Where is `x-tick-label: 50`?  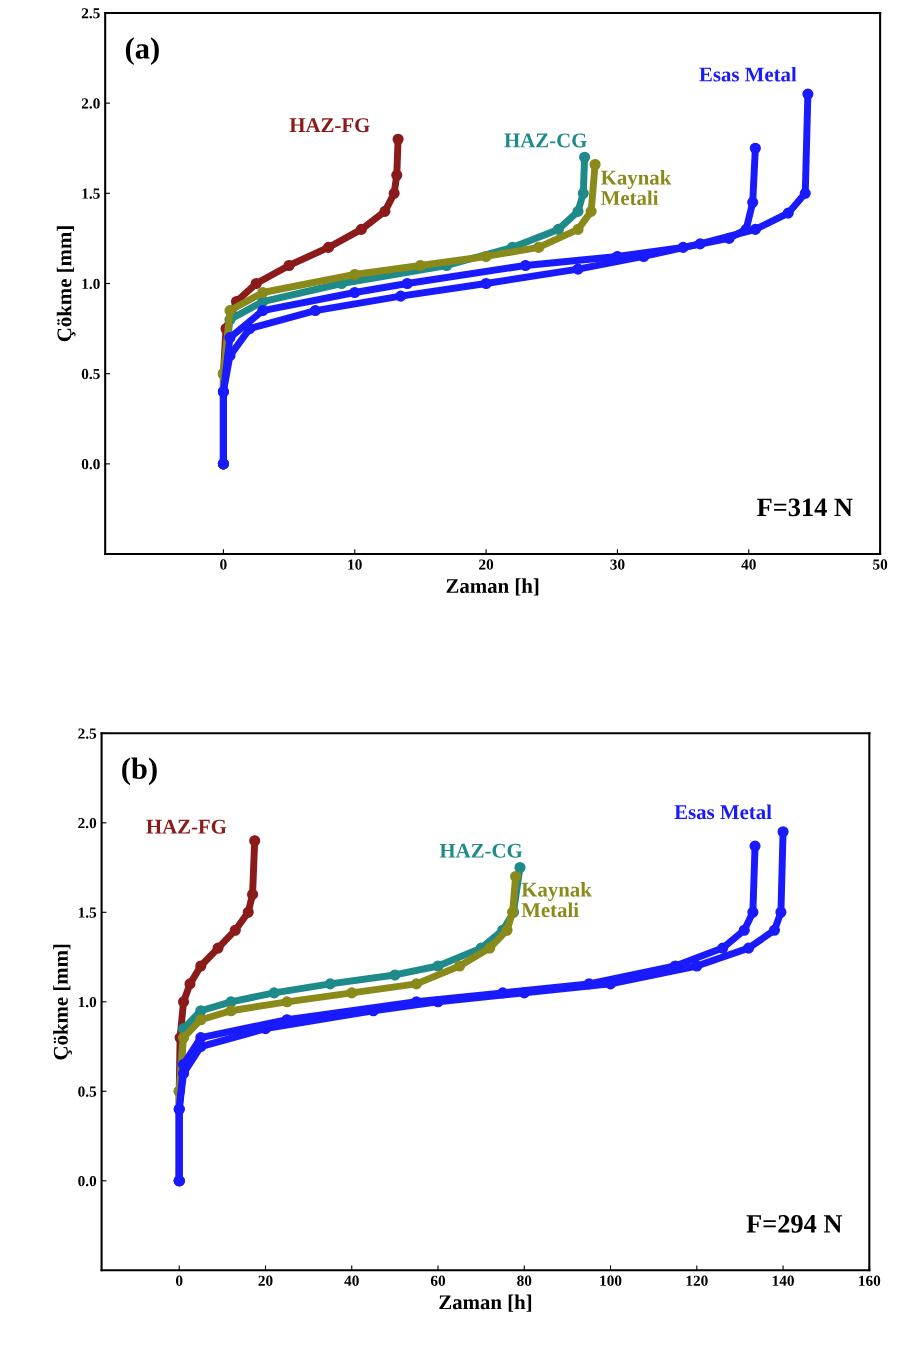
x-tick-label: 50 is located at coordinates (880, 564).